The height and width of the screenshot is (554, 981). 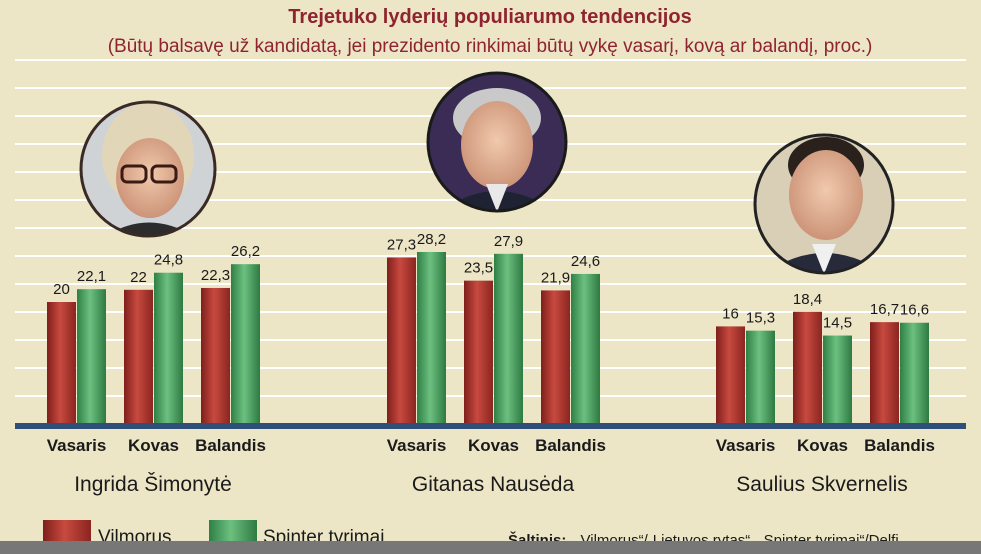 What do you see at coordinates (555, 357) in the screenshot?
I see `bar-vilmorus-gitanas-balandis` at bounding box center [555, 357].